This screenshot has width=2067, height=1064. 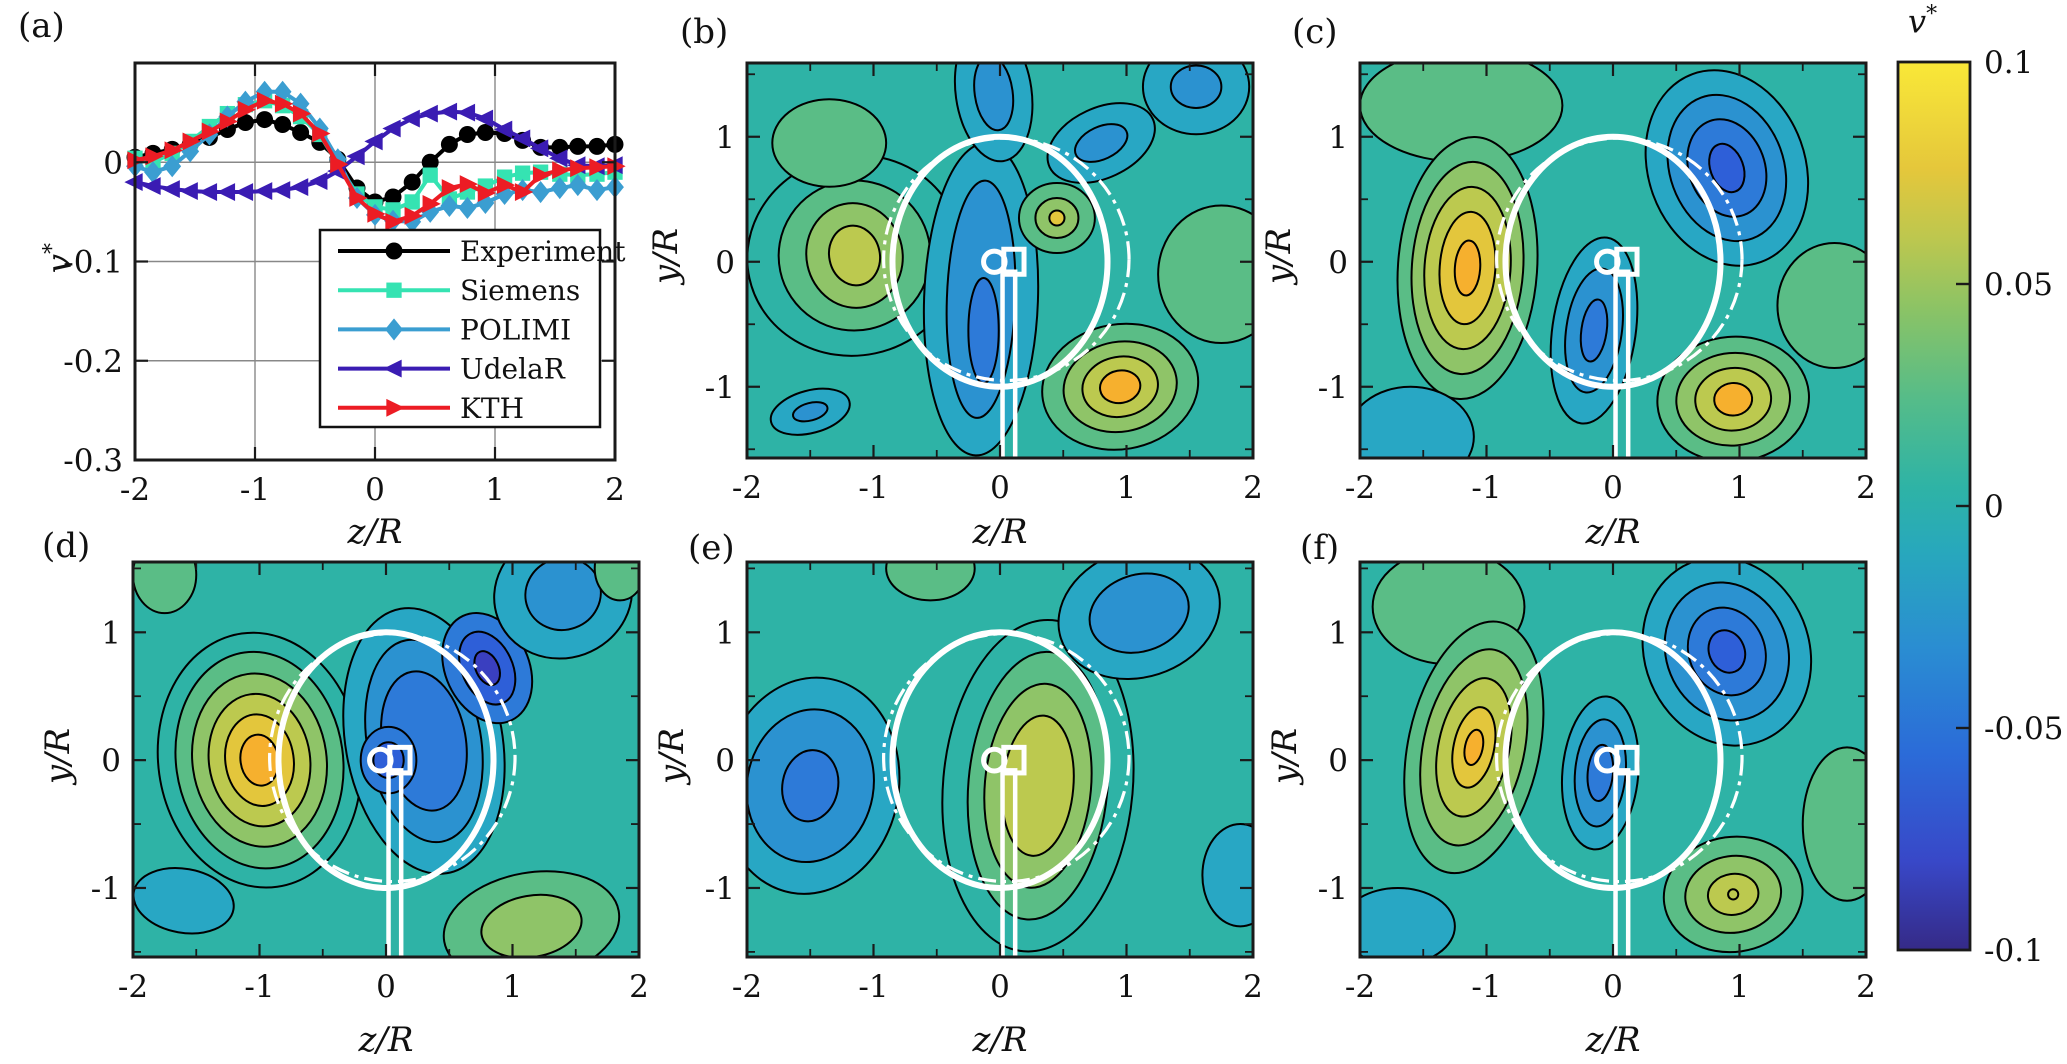 I want to click on y-tick-label: -0.1, so click(x=93, y=263).